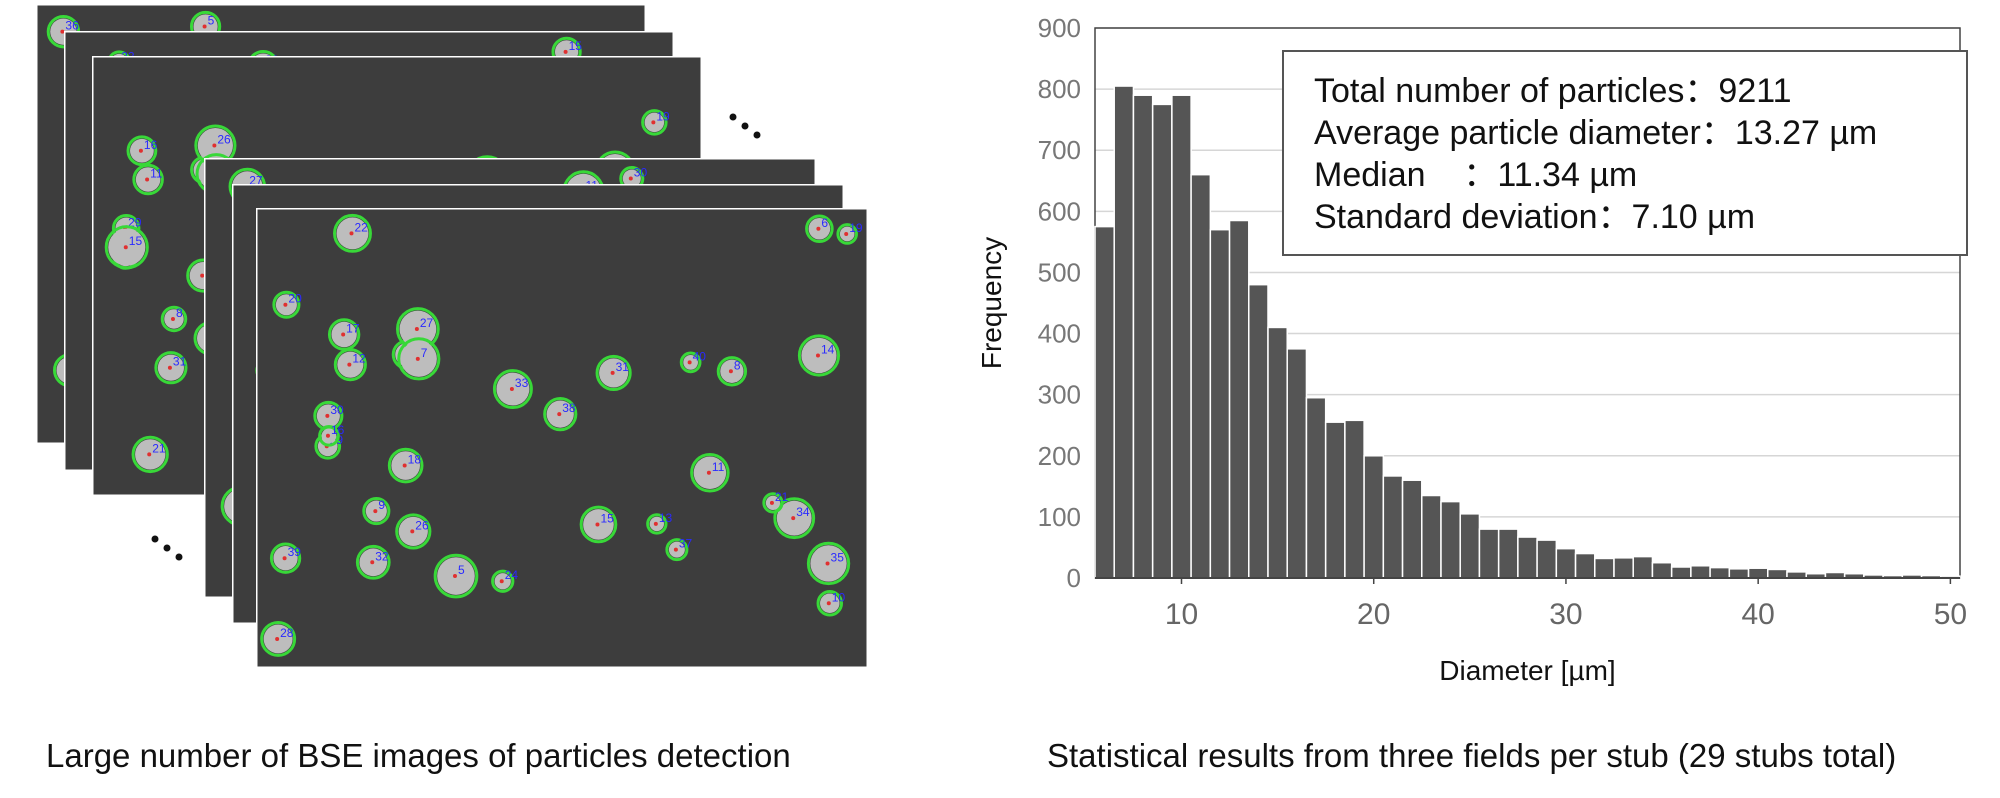  I want to click on particle-label: 20, so click(295, 299).